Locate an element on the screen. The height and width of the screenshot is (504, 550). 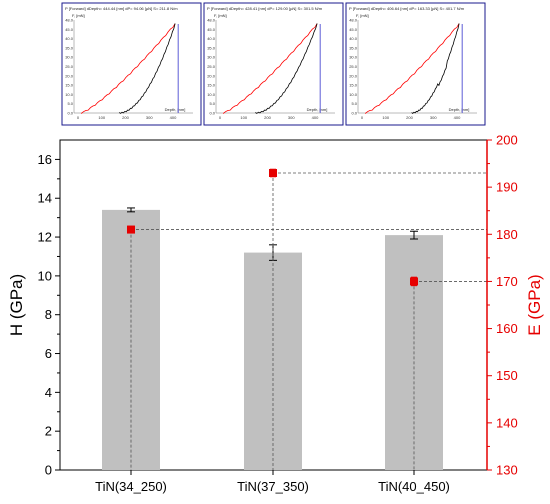
right-axis-tick-label: 190 is located at coordinates (507, 187).